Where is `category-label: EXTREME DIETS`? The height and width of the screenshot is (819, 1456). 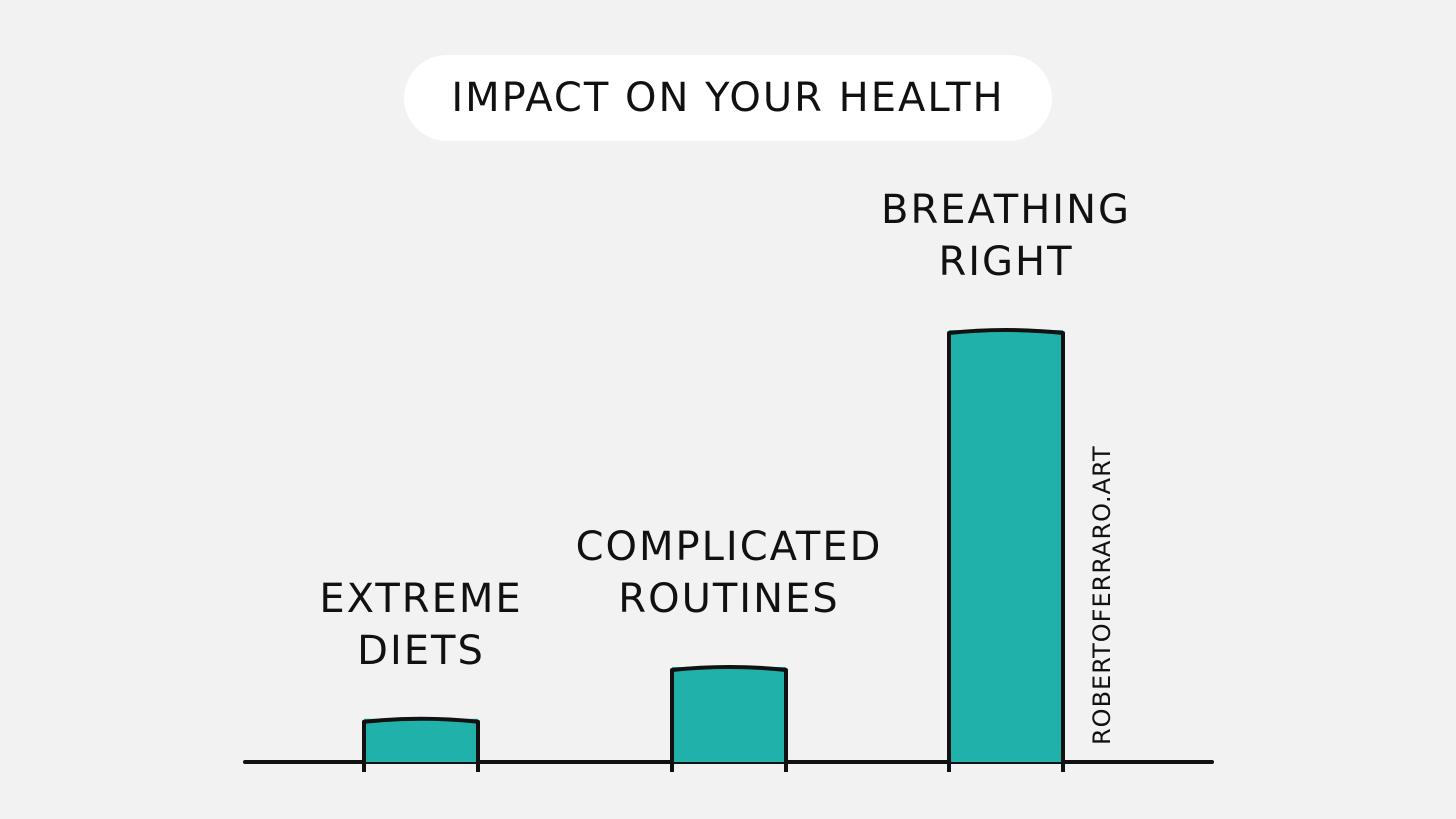 category-label: EXTREME DIETS is located at coordinates (421, 624).